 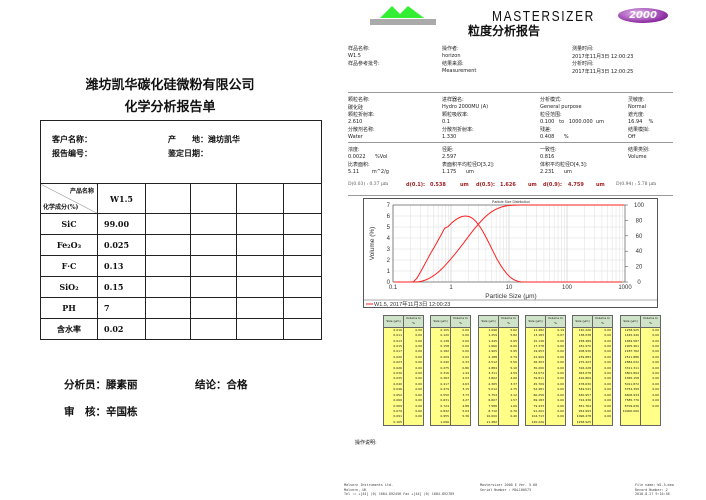 What do you see at coordinates (640, 347) in the screenshot?
I see `table-row: 1905.461 0.00` at bounding box center [640, 347].